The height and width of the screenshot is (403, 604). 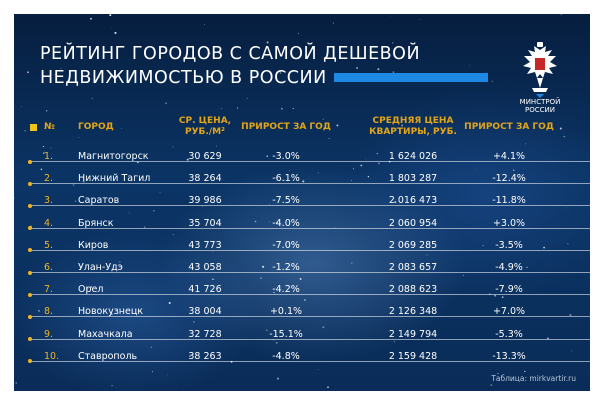 What do you see at coordinates (49, 245) in the screenshot?
I see `row-rank: 5.` at bounding box center [49, 245].